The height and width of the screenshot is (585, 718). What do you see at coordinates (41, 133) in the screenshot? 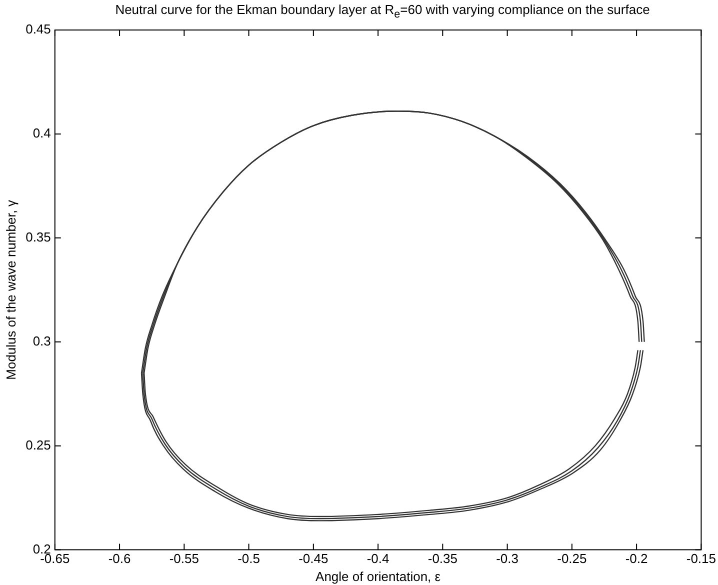
I see `y-tick-label: 0.4` at bounding box center [41, 133].